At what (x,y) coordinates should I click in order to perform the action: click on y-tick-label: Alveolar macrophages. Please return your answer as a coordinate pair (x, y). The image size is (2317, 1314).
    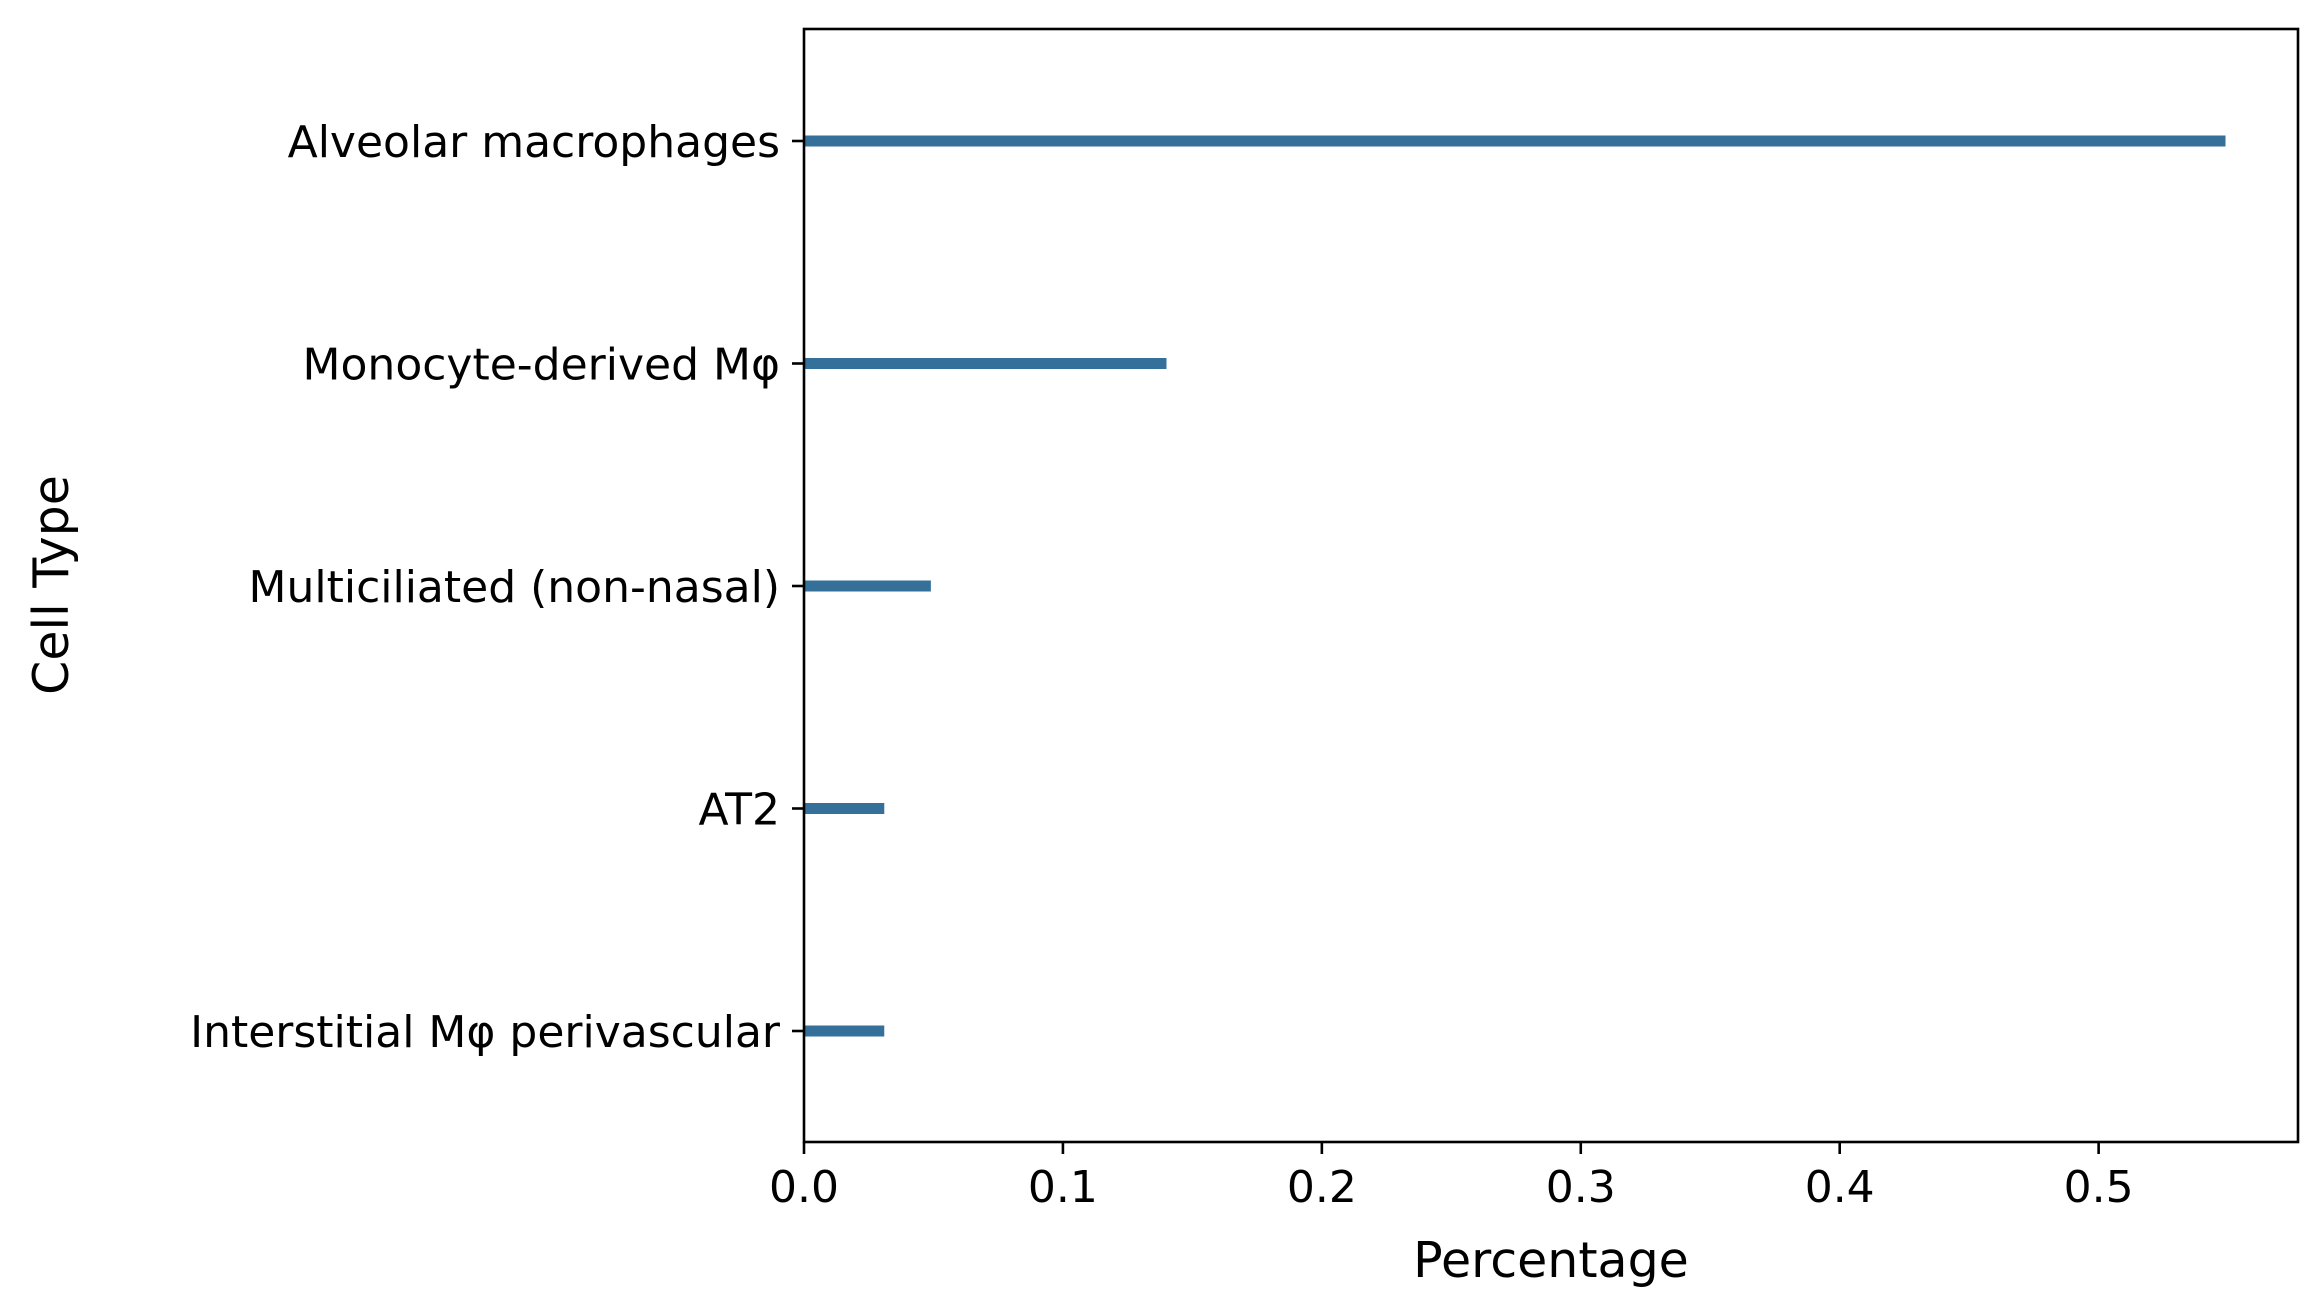
    Looking at the image, I should click on (534, 142).